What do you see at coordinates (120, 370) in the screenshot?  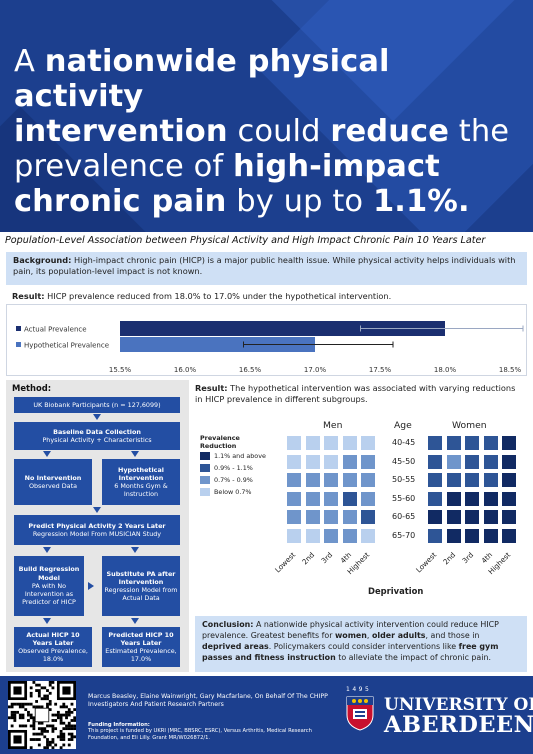 I see `x-tick-label: 15.5%` at bounding box center [120, 370].